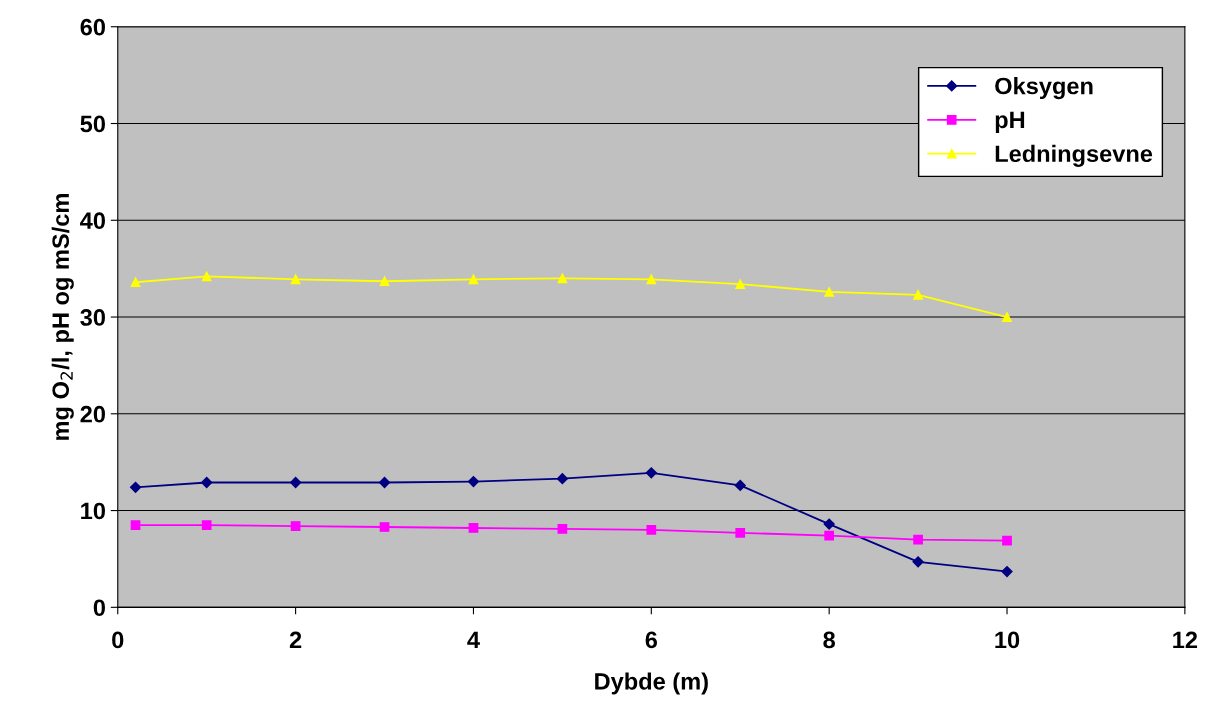 The image size is (1214, 723). I want to click on x-tick-label: 10, so click(1007, 640).